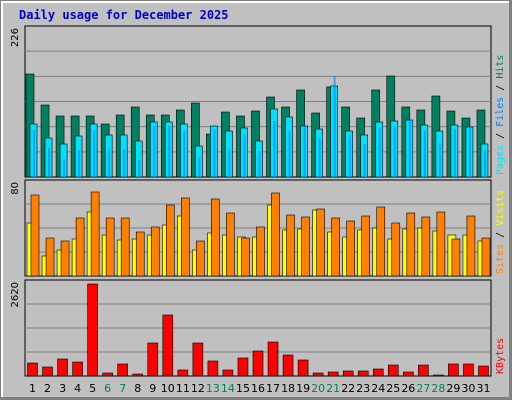 The height and width of the screenshot is (400, 512). What do you see at coordinates (500, 112) in the screenshot?
I see `legend-item-files: Files` at bounding box center [500, 112].